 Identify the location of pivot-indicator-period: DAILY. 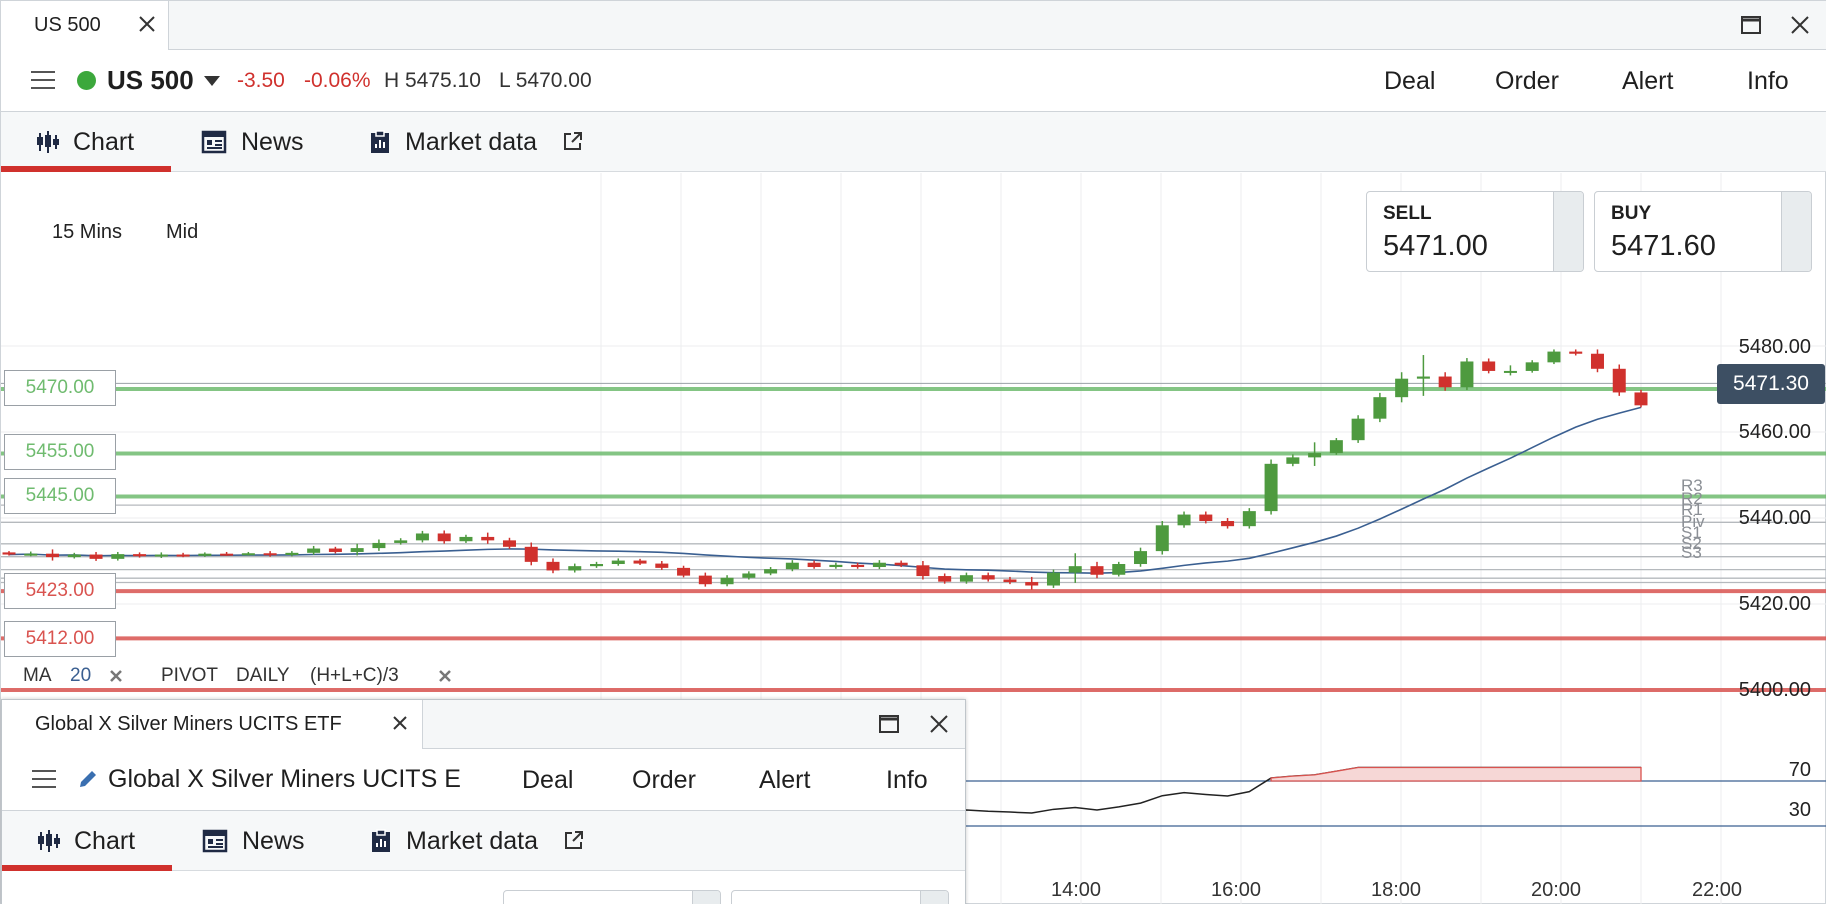
(263, 675).